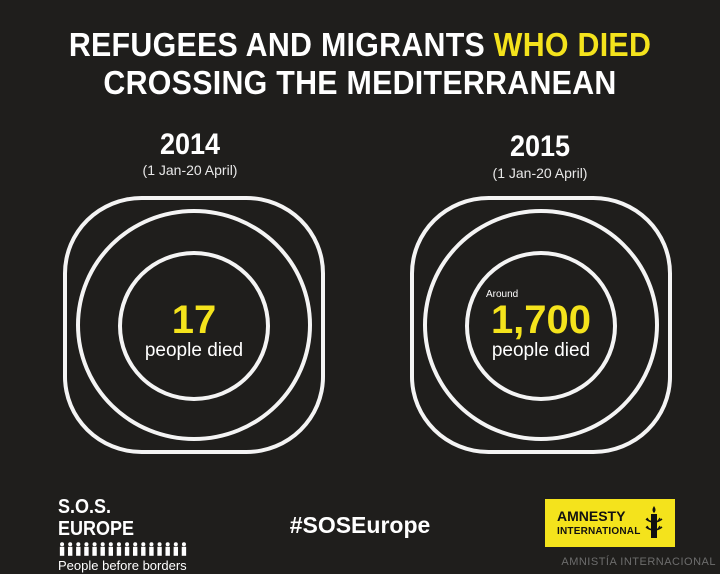 The height and width of the screenshot is (574, 720). I want to click on middle-ring-2015, so click(541, 325).